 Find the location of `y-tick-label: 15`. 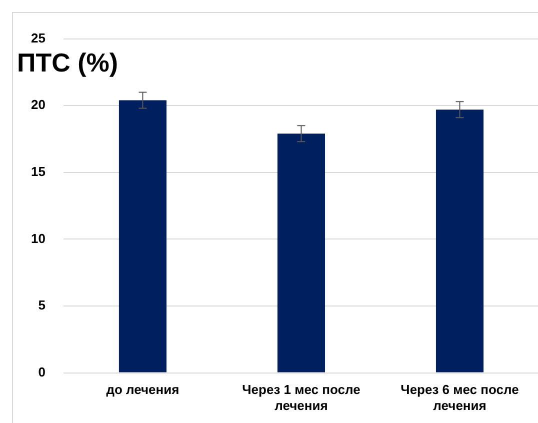

y-tick-label: 15 is located at coordinates (38, 171).